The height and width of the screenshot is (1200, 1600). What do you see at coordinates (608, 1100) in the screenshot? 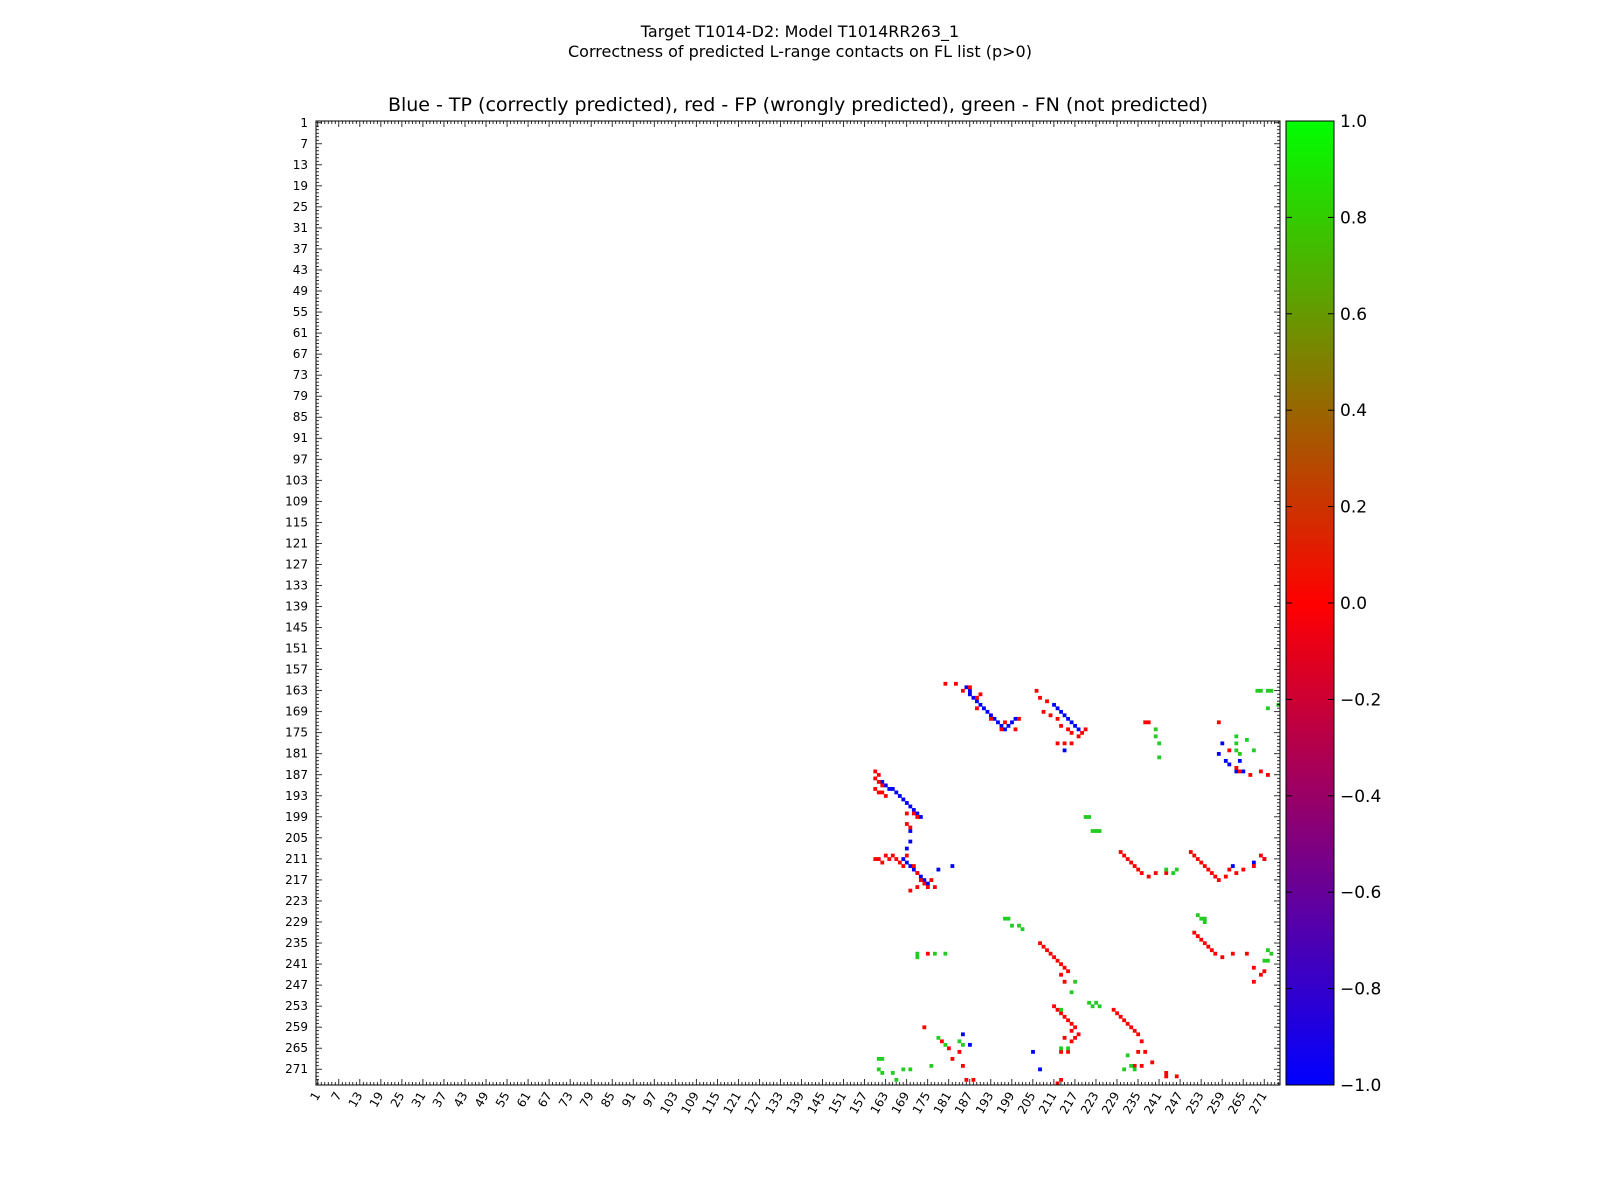
I see `x-tick-label: 85` at bounding box center [608, 1100].